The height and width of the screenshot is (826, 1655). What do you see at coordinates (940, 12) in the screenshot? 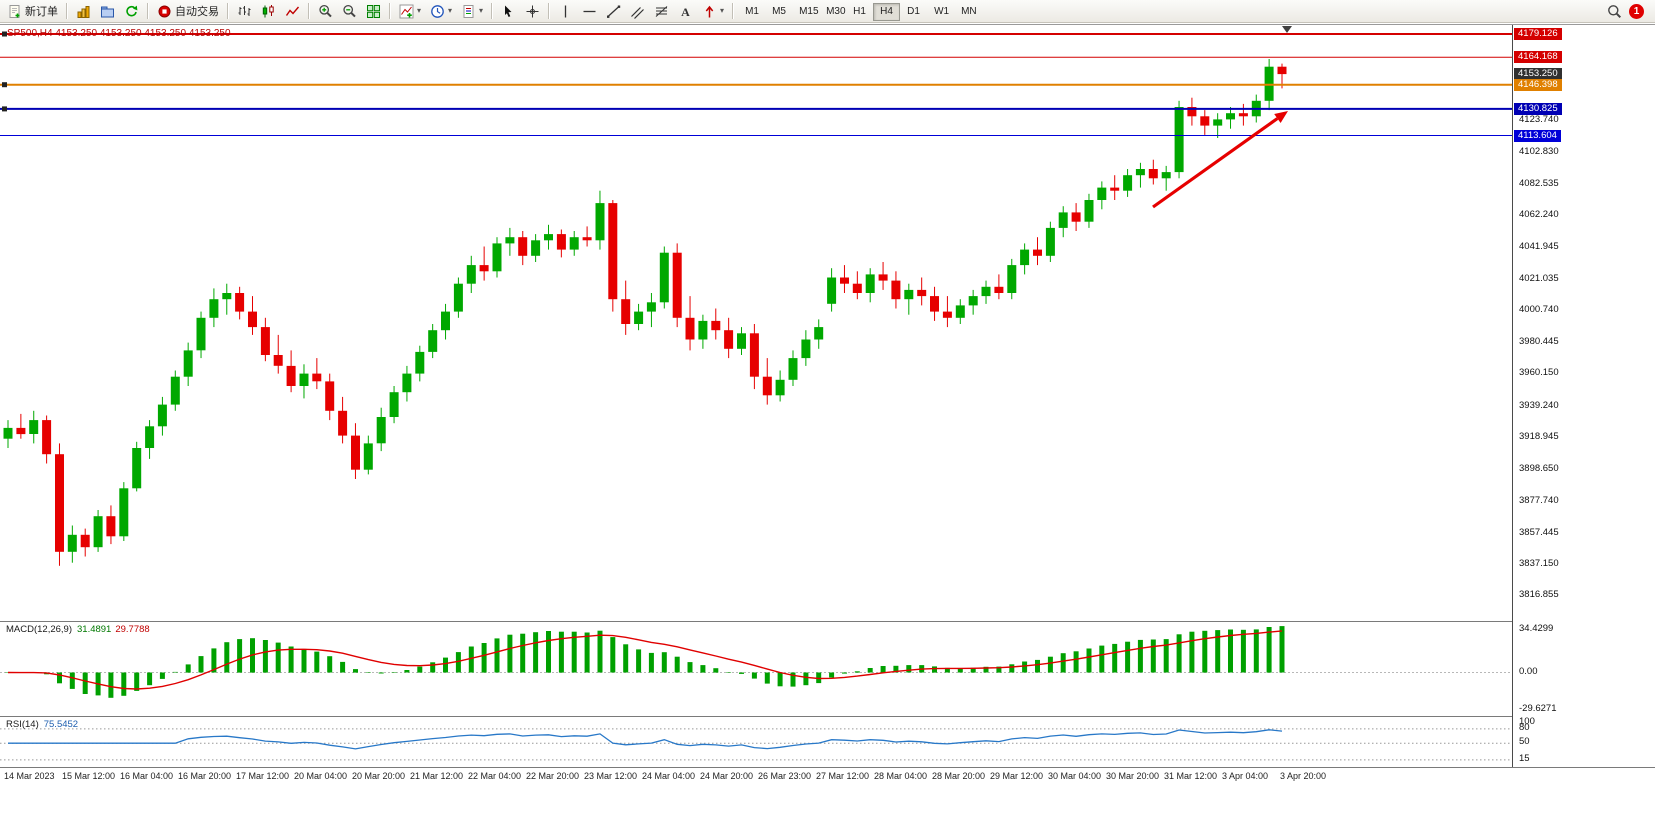
I see `timeframe-button-w1: W1` at bounding box center [940, 12].